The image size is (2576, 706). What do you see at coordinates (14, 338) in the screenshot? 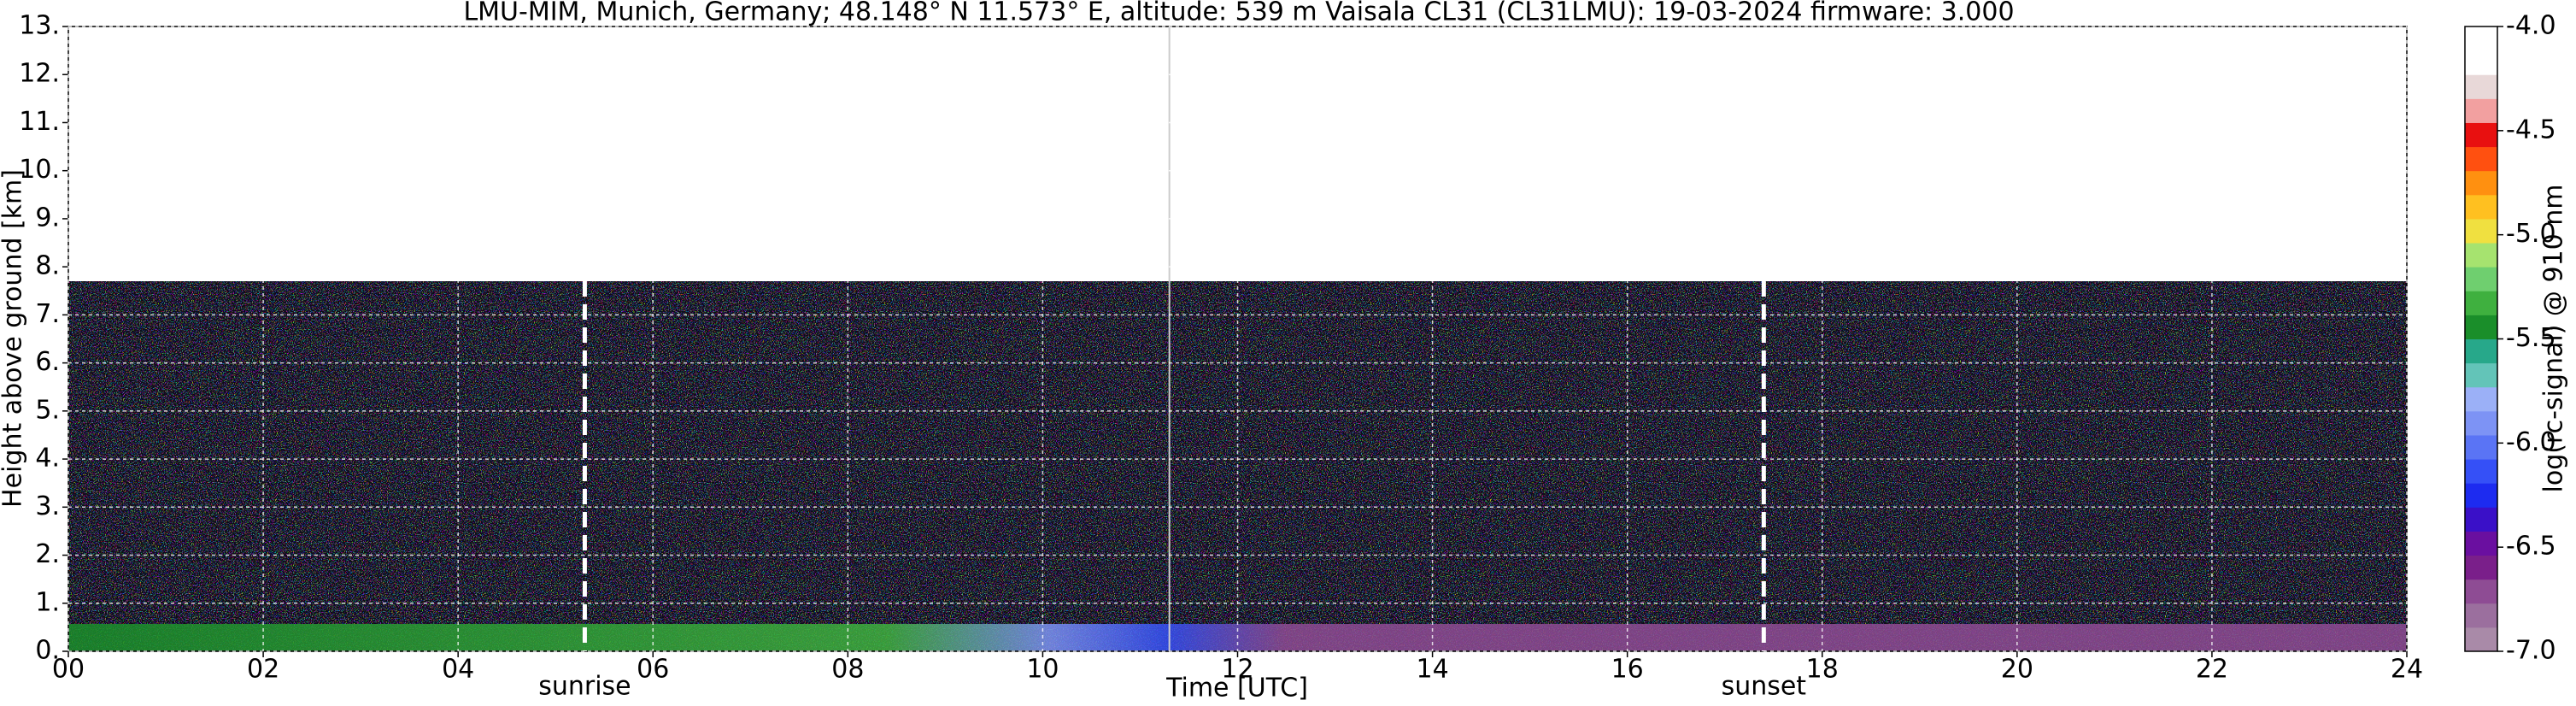
I see `y-axis-label: Height above ground [km]` at bounding box center [14, 338].